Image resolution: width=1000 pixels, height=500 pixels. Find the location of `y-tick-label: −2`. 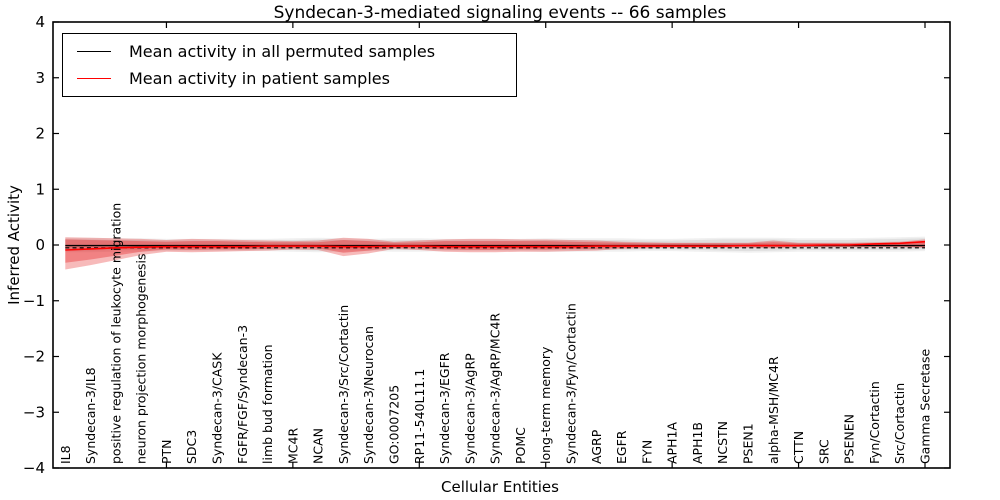

y-tick-label: −2 is located at coordinates (34, 357).